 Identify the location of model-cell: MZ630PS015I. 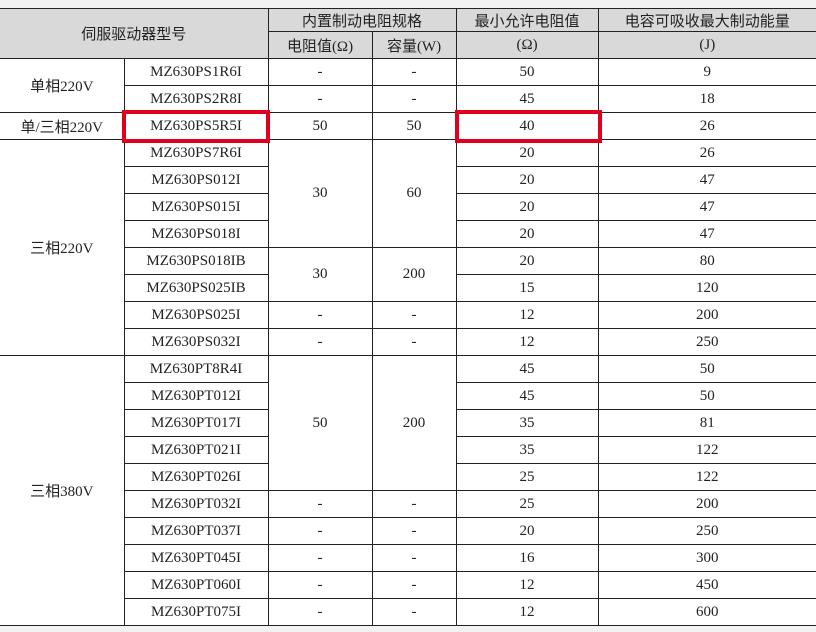
(196, 207).